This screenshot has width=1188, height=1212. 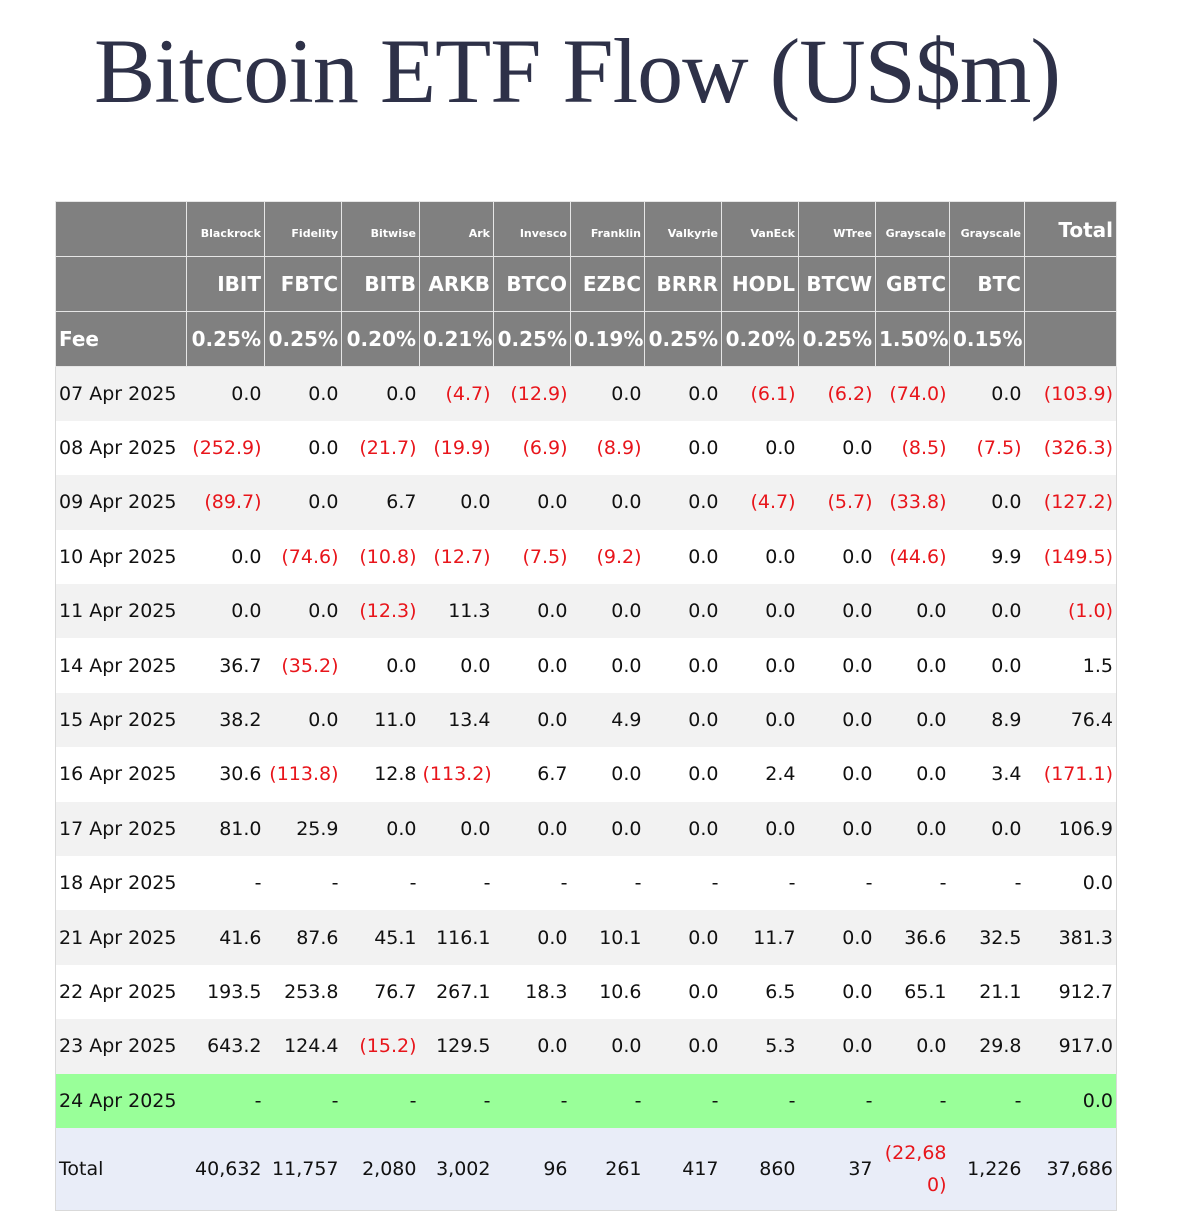 I want to click on flow-value: (74.6), so click(x=310, y=556).